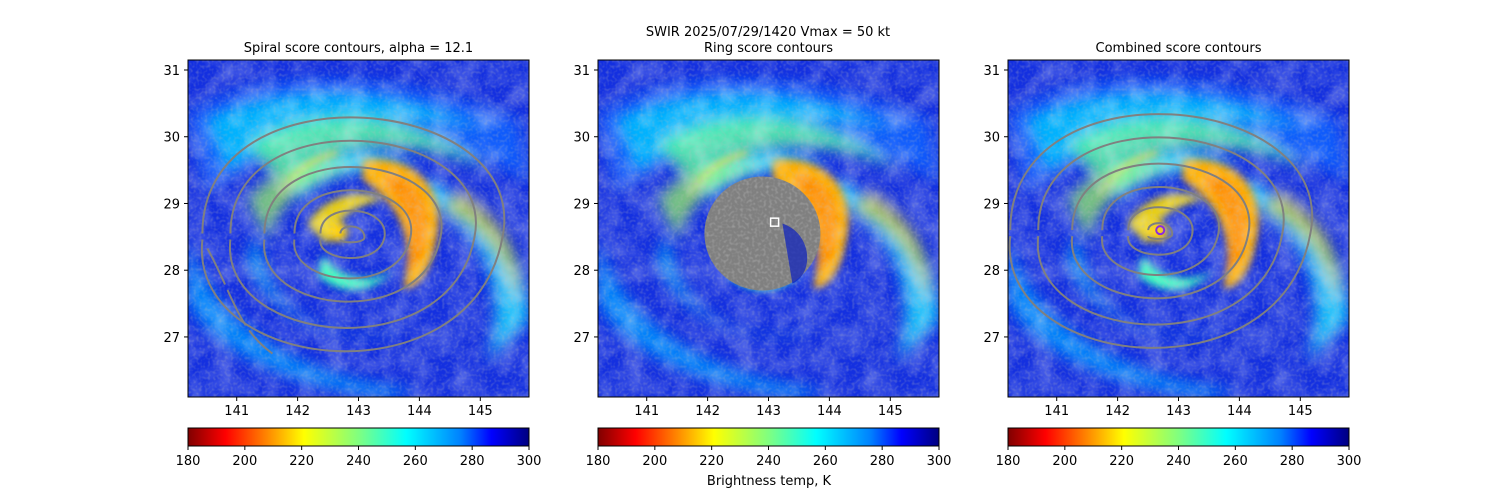  I want to click on figure-suptitle: SWIR 2025/07/29/1420 Vmax = 50 kt, so click(768, 32).